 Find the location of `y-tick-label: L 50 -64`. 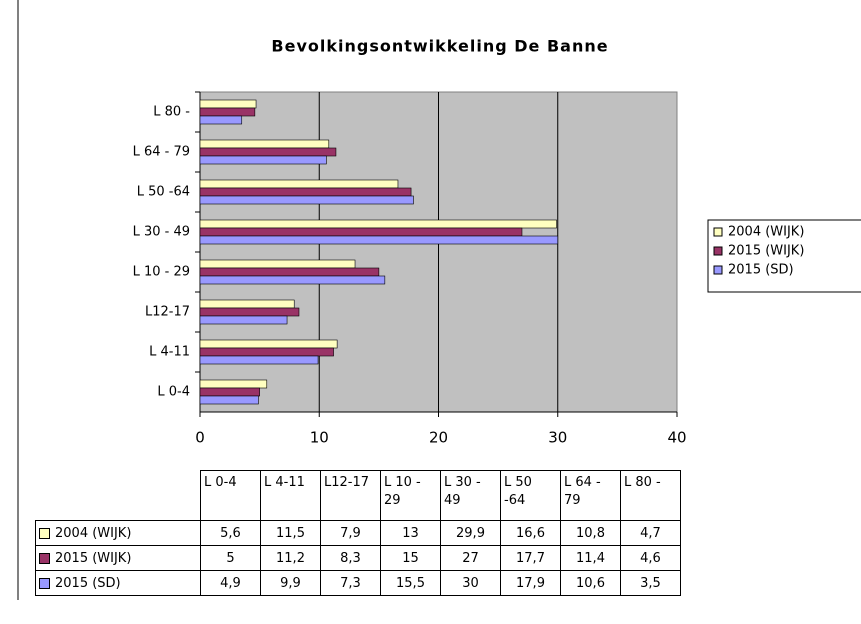

y-tick-label: L 50 -64 is located at coordinates (163, 192).